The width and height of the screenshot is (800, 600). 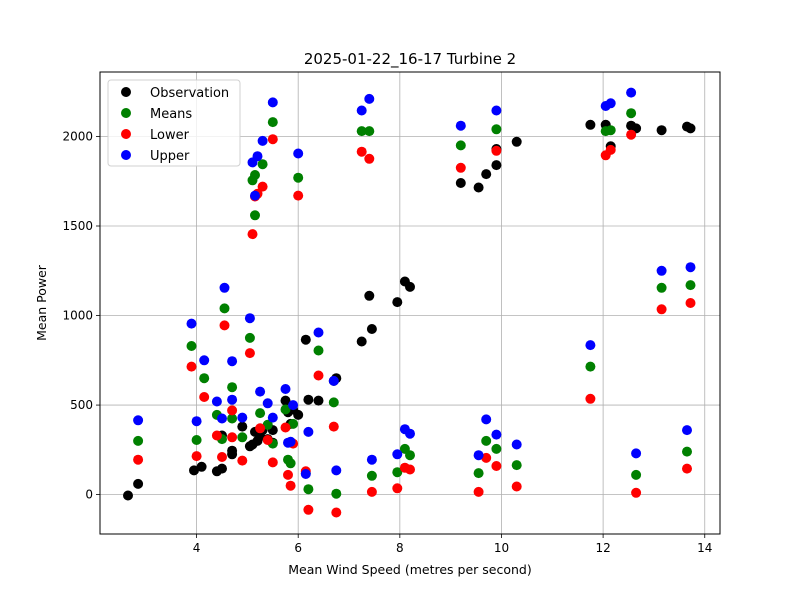 What do you see at coordinates (602, 548) in the screenshot?
I see `x-tick-label: 12` at bounding box center [602, 548].